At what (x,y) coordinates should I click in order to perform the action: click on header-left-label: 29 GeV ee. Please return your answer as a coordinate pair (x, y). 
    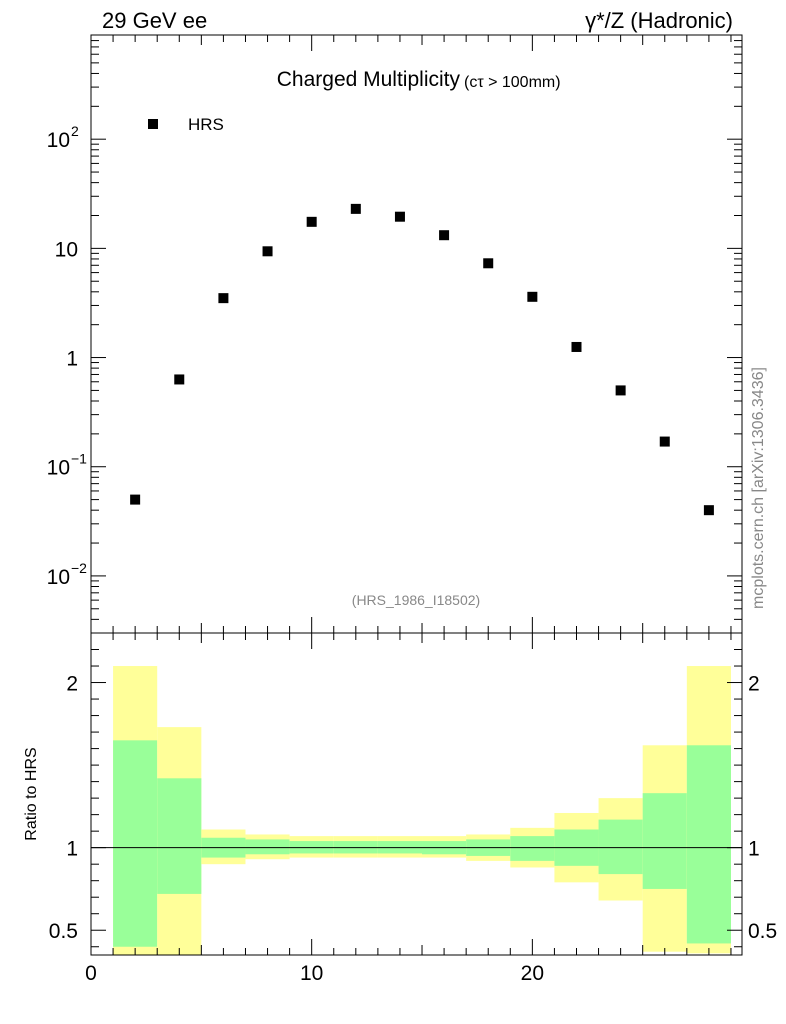
    Looking at the image, I should click on (154, 20).